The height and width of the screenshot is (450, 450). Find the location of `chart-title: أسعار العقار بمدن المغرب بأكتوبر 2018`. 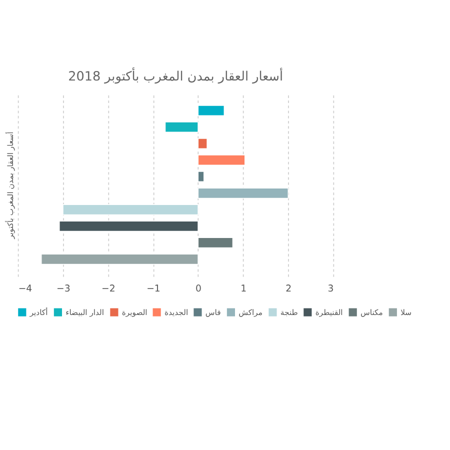

chart-title: أسعار العقار بمدن المغرب بأكتوبر 2018 is located at coordinates (176, 75).